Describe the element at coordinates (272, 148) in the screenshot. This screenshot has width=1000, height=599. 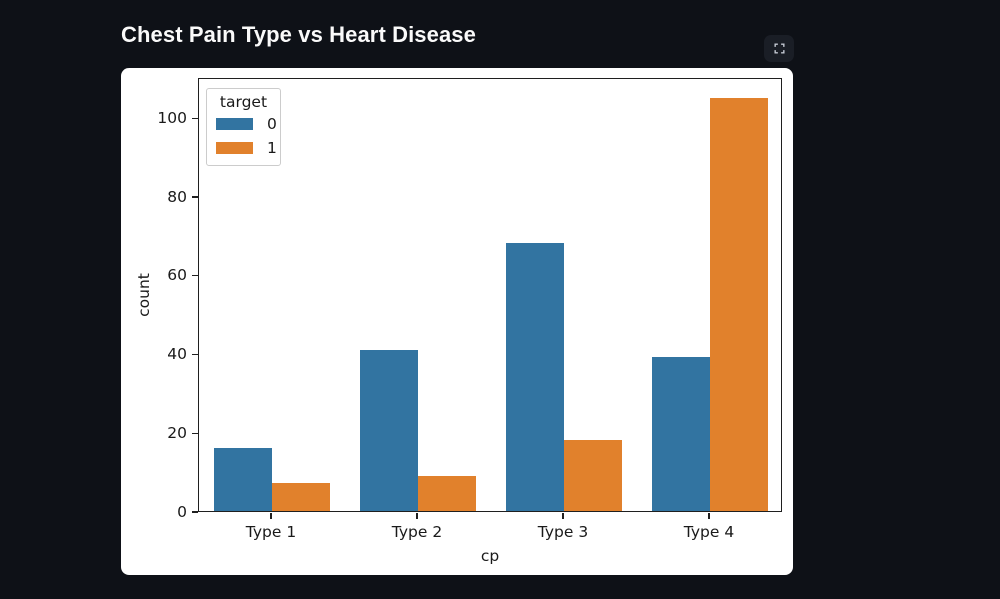
I see `legend-entry-label: 1` at that location.